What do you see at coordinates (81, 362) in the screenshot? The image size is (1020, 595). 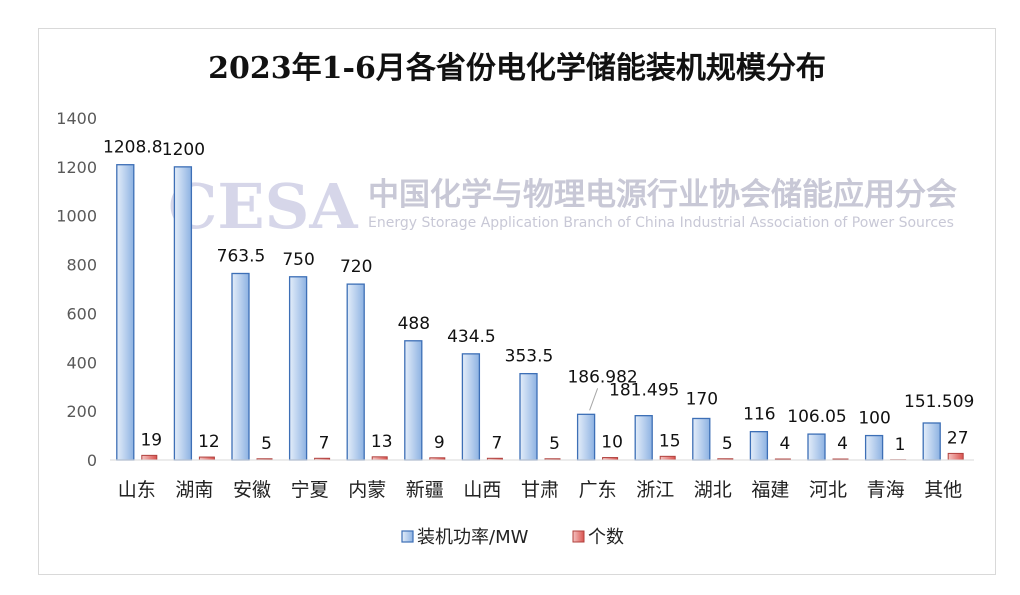 I see `y-tick-label: 400` at bounding box center [81, 362].